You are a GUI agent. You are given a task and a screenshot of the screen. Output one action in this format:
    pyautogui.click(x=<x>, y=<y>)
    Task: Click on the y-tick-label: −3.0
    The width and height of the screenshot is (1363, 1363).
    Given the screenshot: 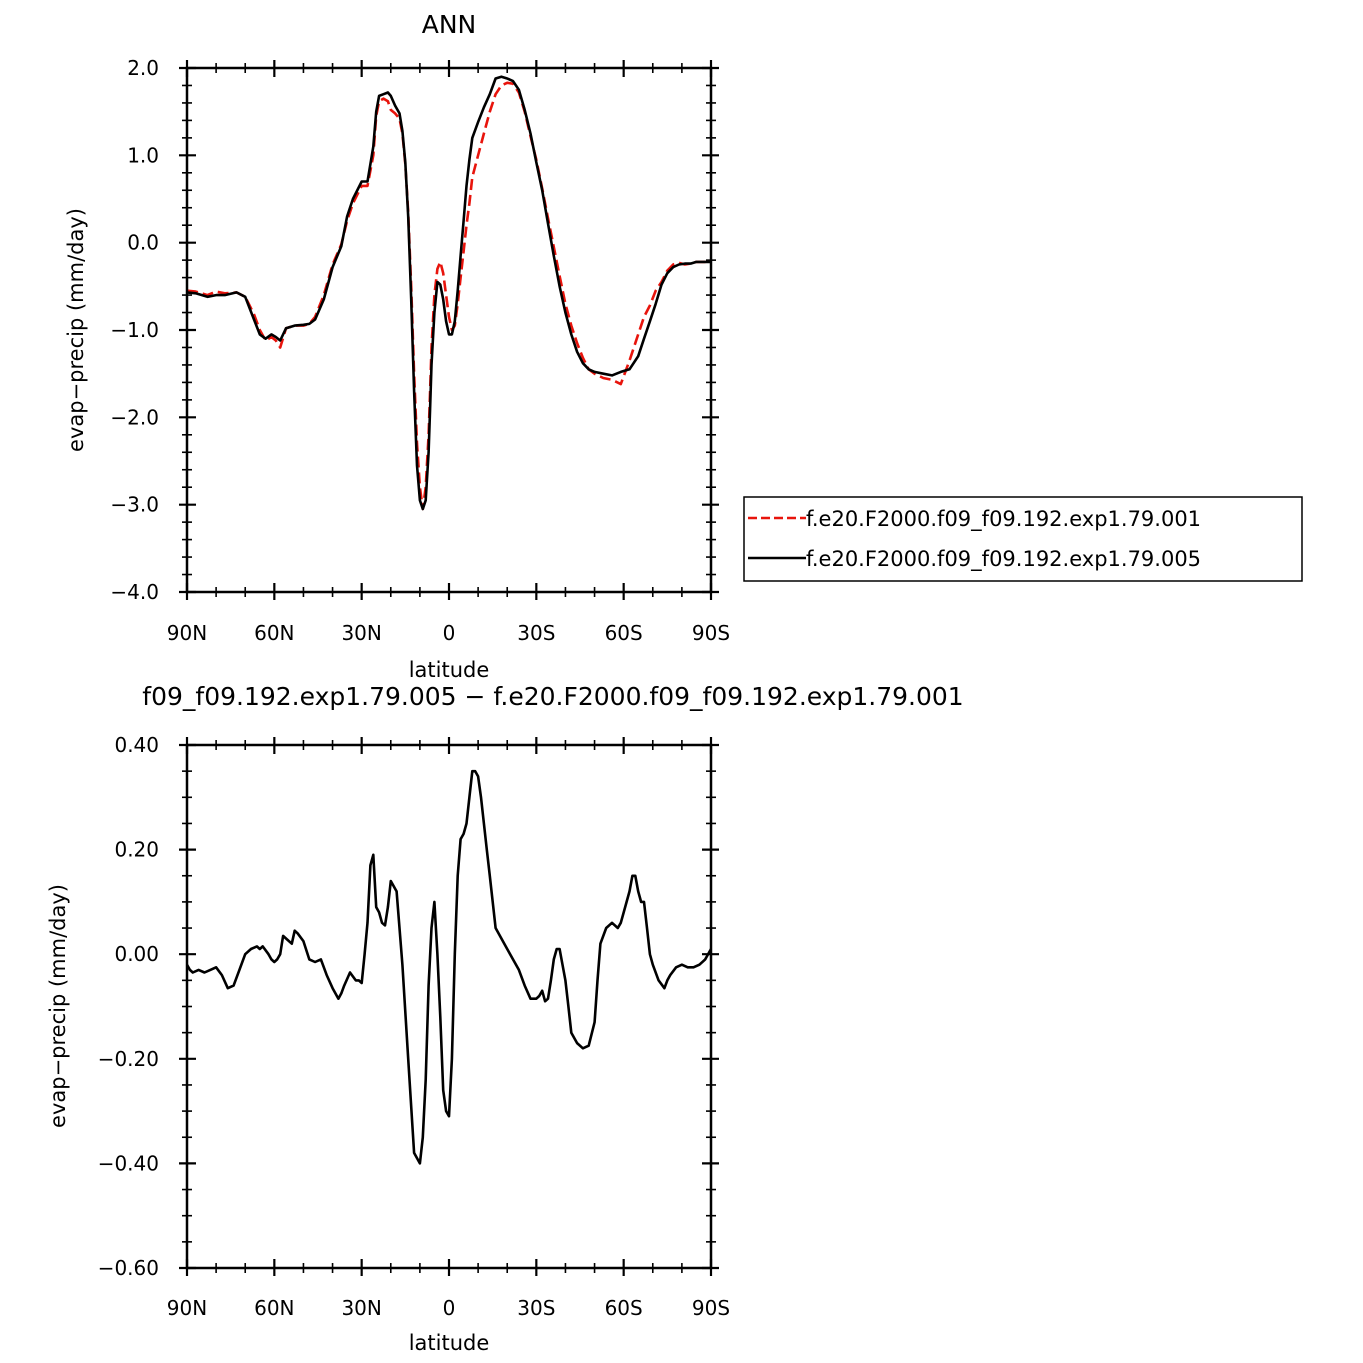 What is the action you would take?
    pyautogui.click(x=134, y=505)
    